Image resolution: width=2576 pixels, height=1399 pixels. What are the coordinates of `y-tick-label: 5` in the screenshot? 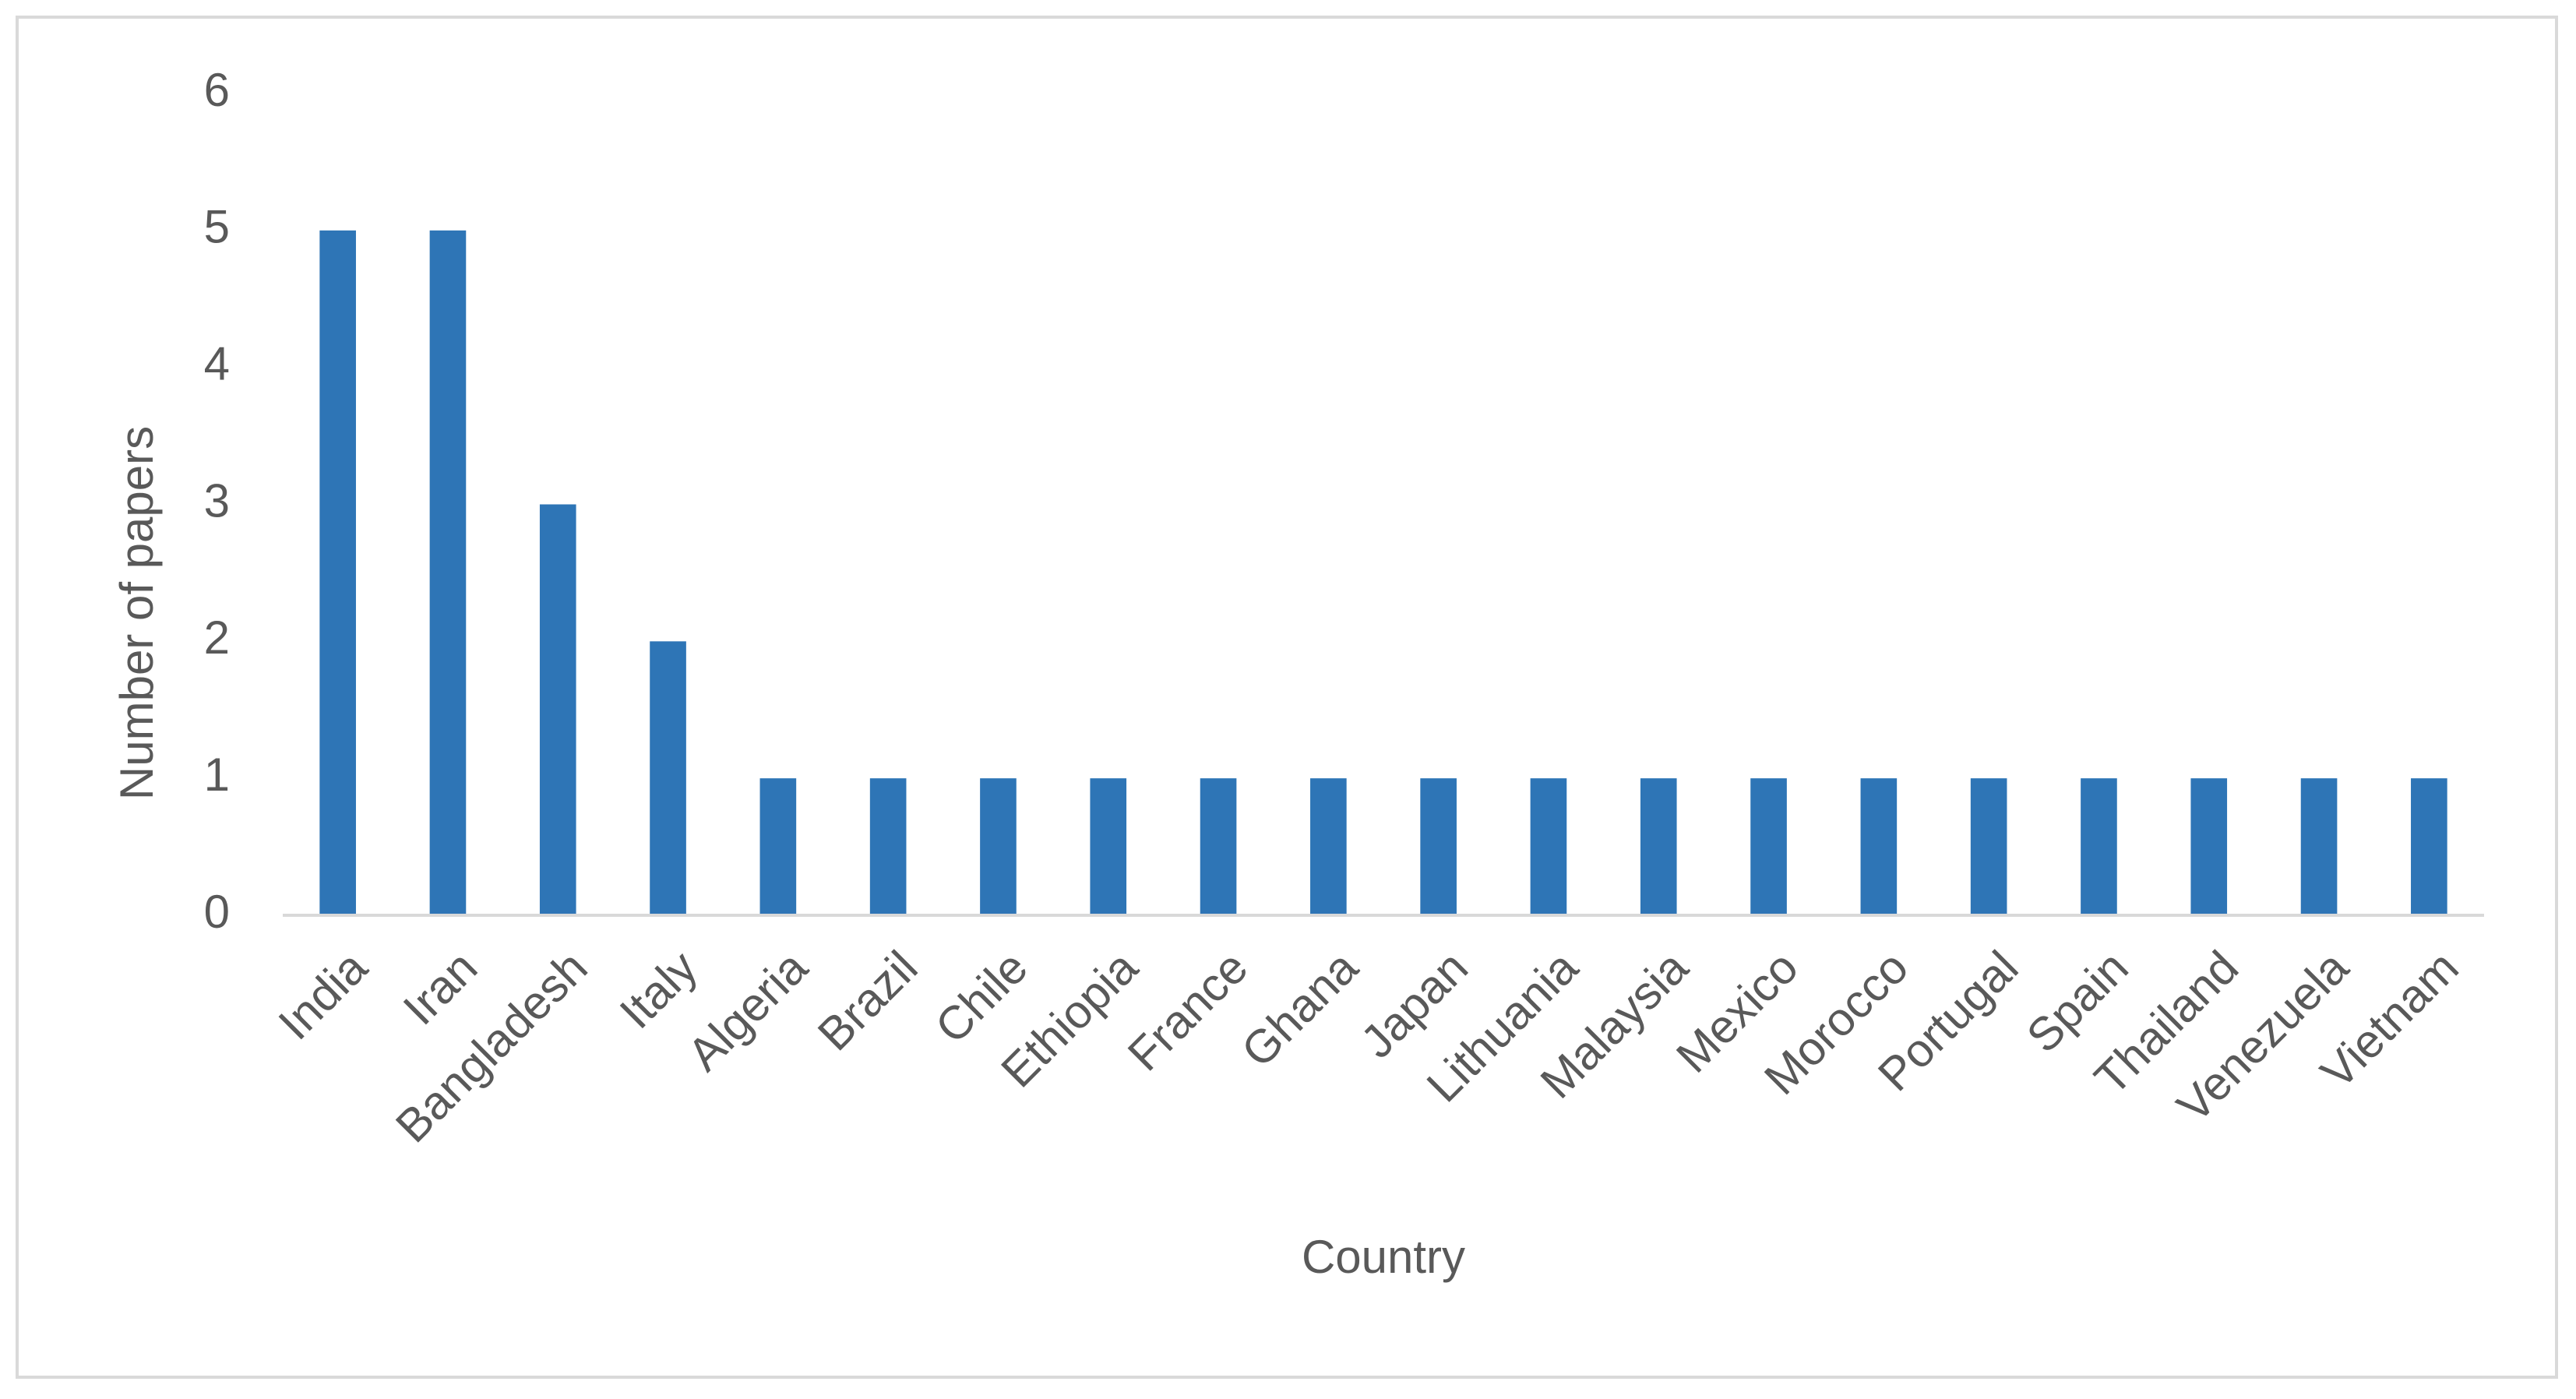 It's located at (217, 227).